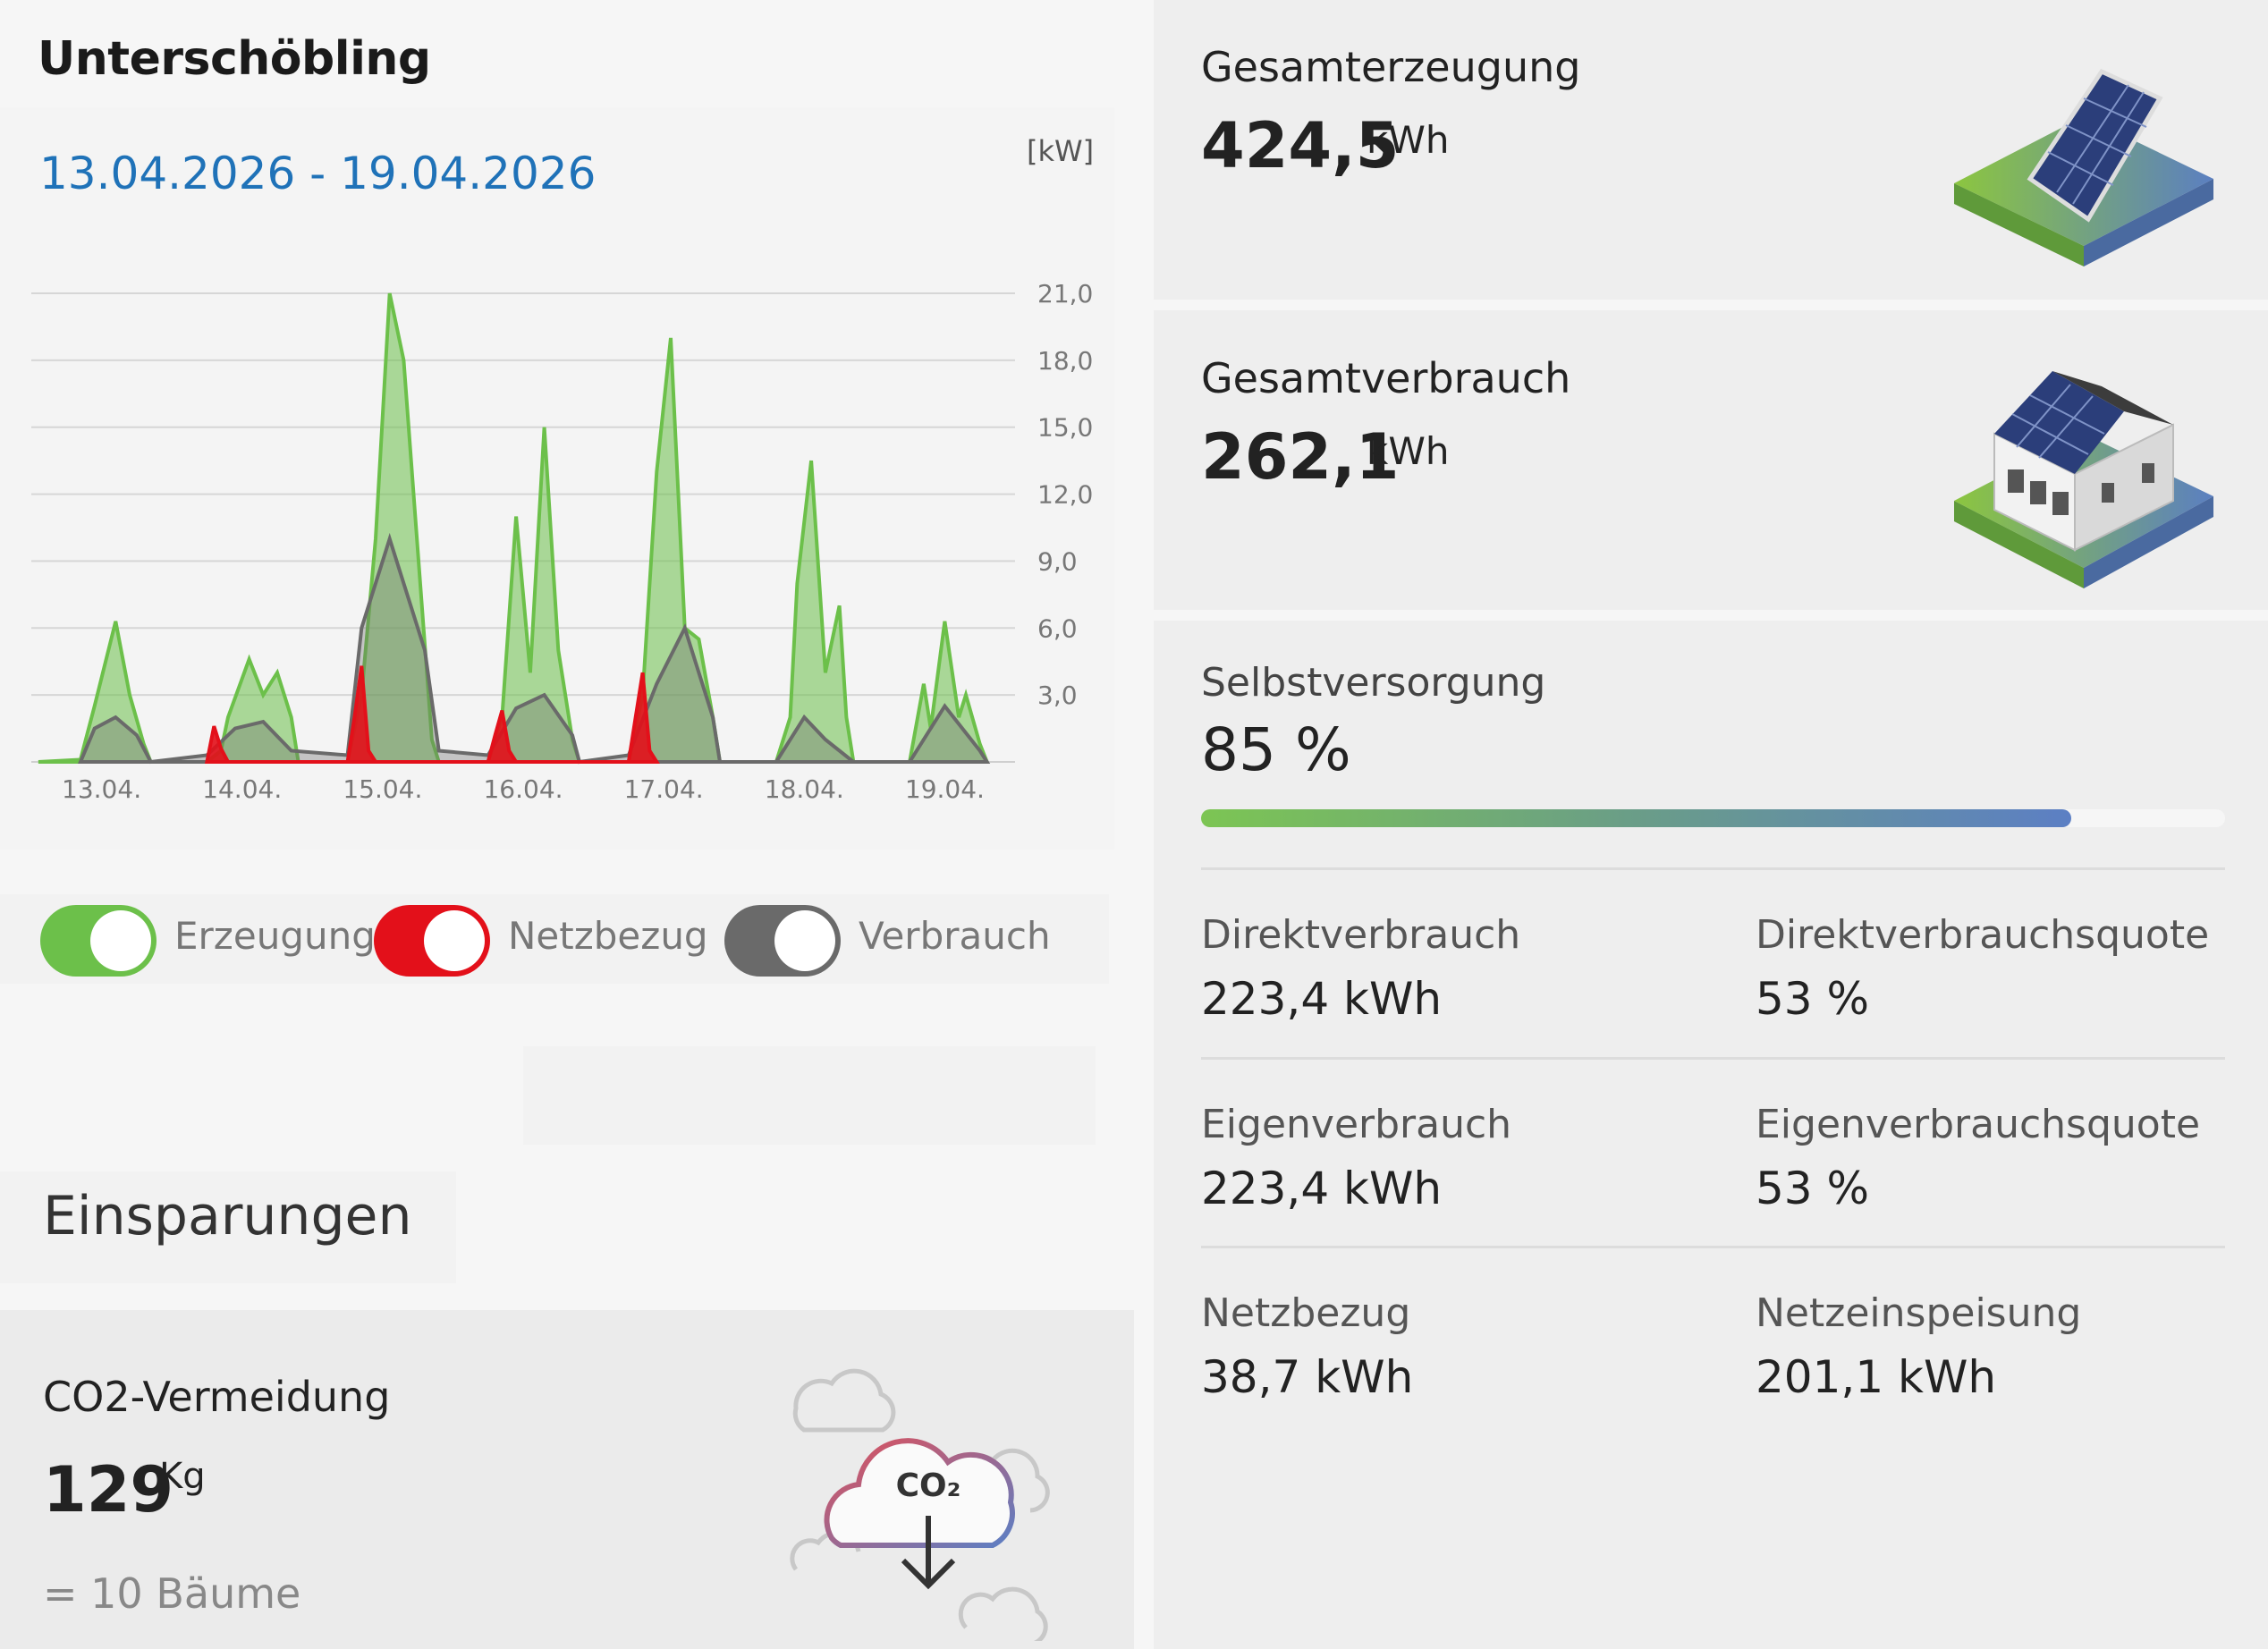 The image size is (2268, 1649). Describe the element at coordinates (2084, 480) in the screenshot. I see `house-icon` at that location.